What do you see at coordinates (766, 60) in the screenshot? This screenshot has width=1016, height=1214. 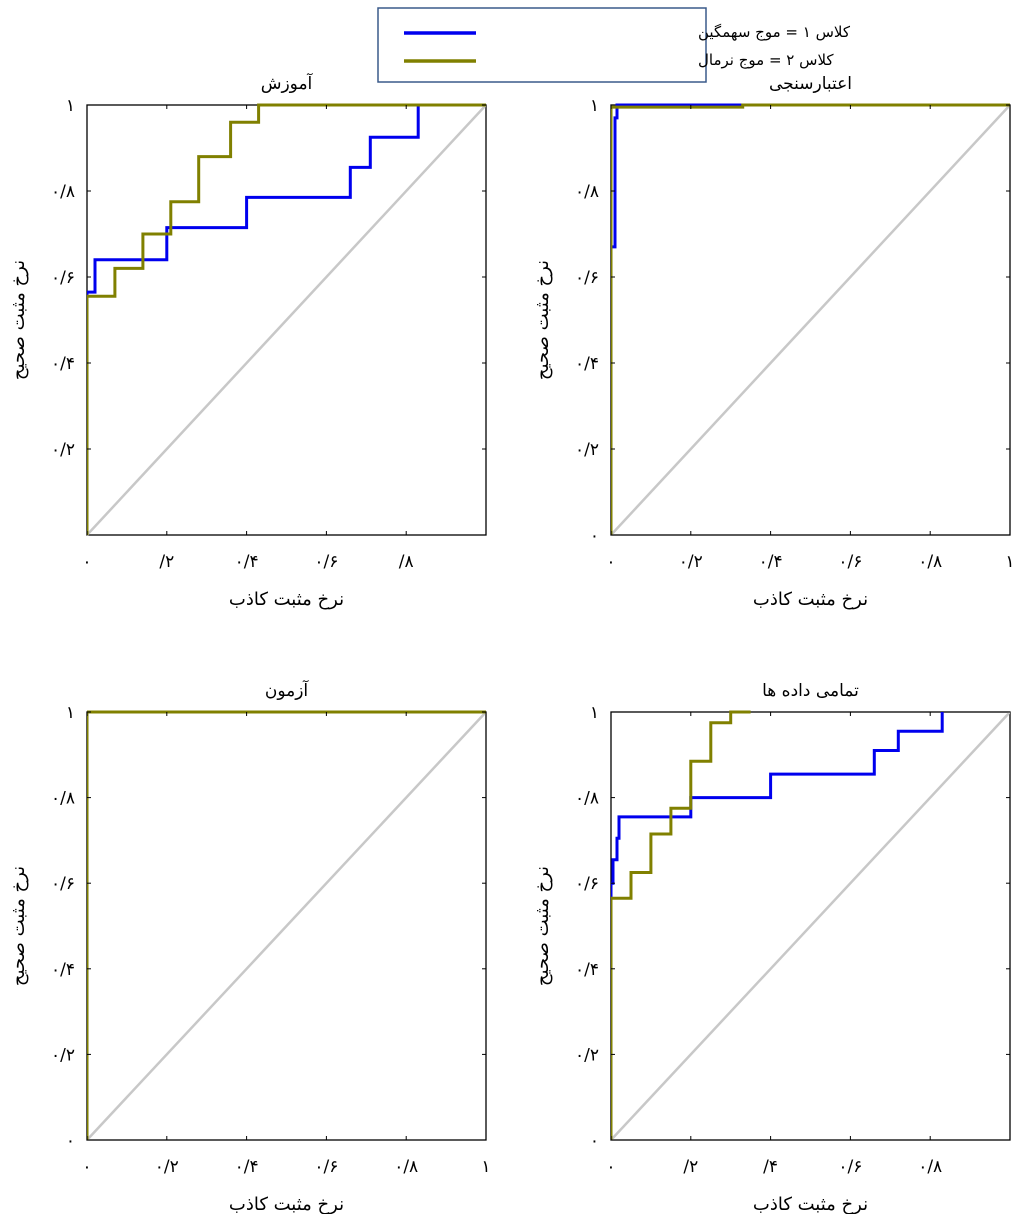 I see `legend-label-2: کلاس ۲ = موج نرمال` at bounding box center [766, 60].